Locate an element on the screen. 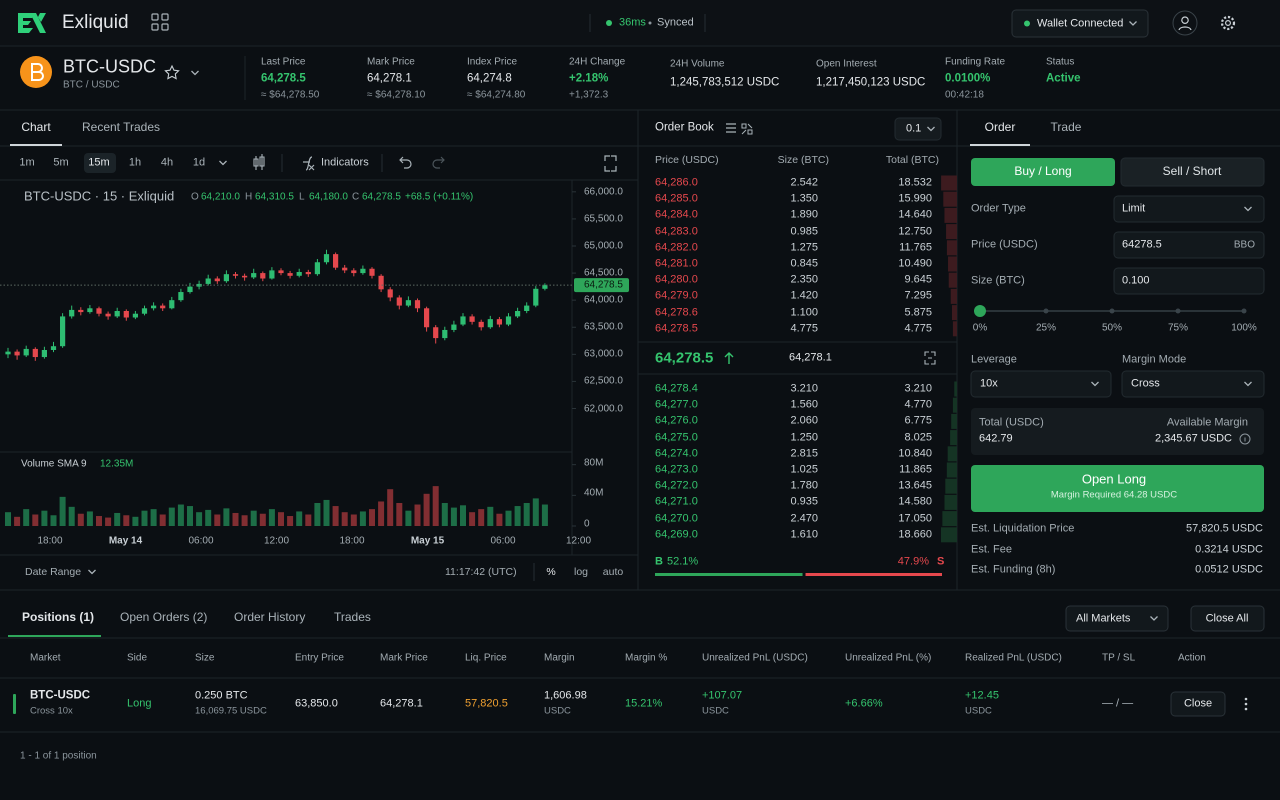 The height and width of the screenshot is (800, 1280). book-price: 64,280.0 is located at coordinates (676, 279).